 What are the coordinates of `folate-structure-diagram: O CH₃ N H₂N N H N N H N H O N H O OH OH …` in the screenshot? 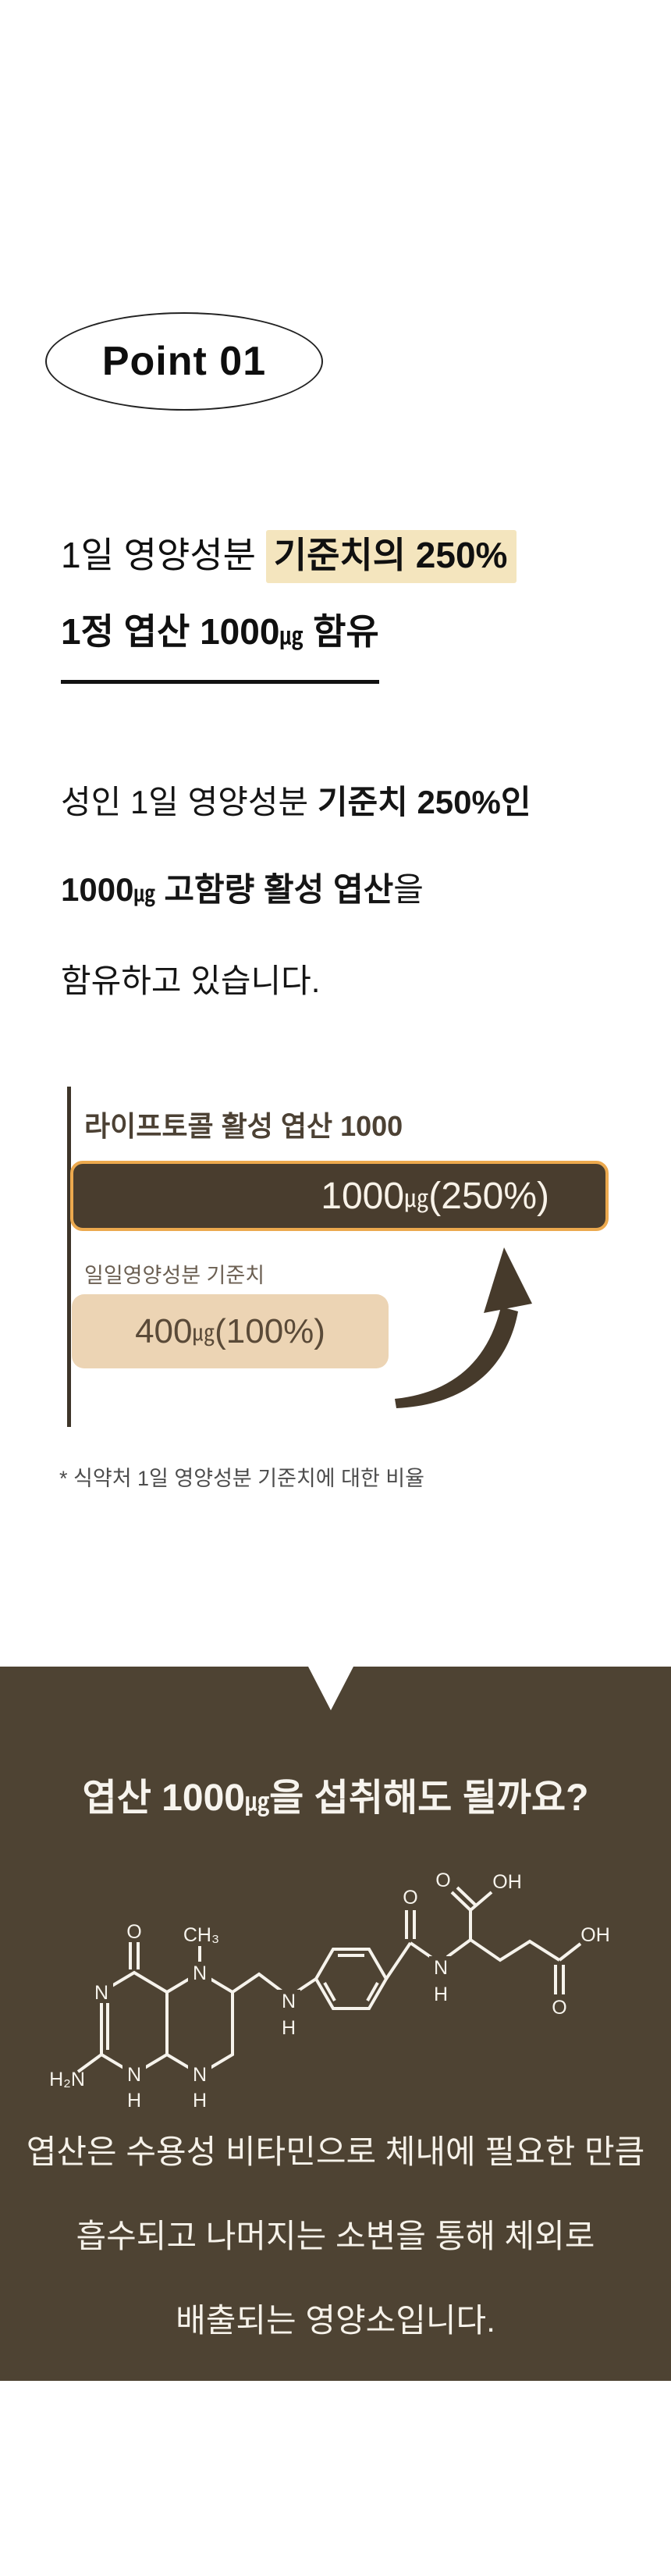 It's located at (335, 1988).